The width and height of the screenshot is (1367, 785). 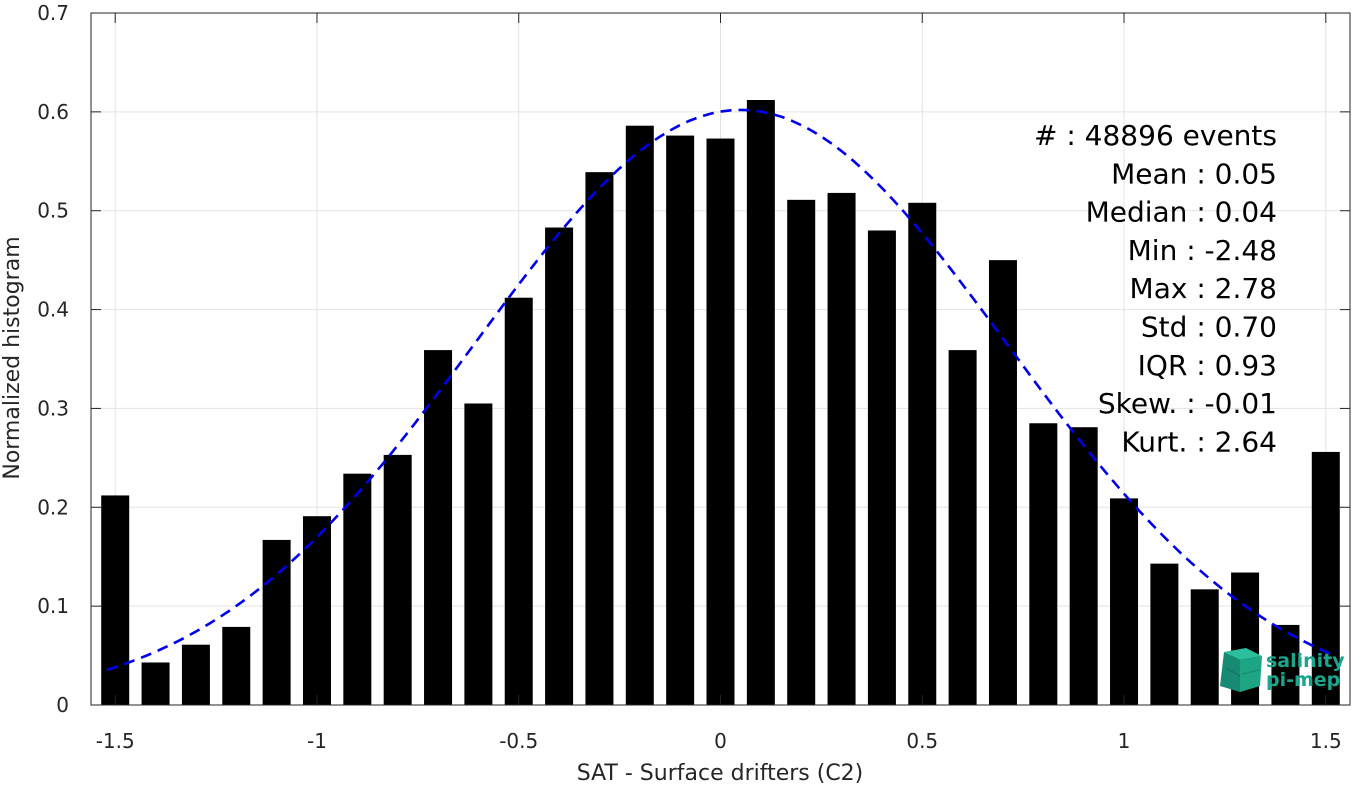 I want to click on stat-line: Max : 2.78, so click(x=1203, y=288).